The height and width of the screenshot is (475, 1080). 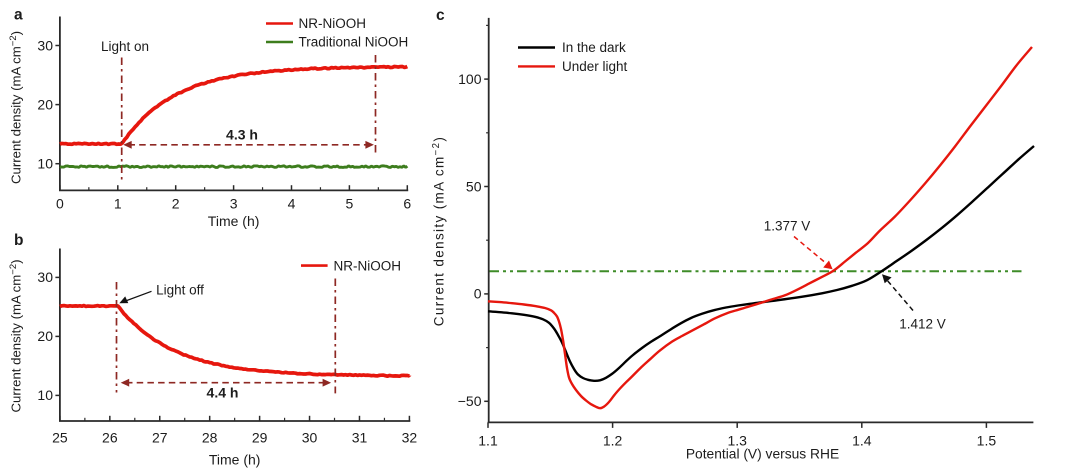 I want to click on svg-text: 27, so click(x=160, y=437).